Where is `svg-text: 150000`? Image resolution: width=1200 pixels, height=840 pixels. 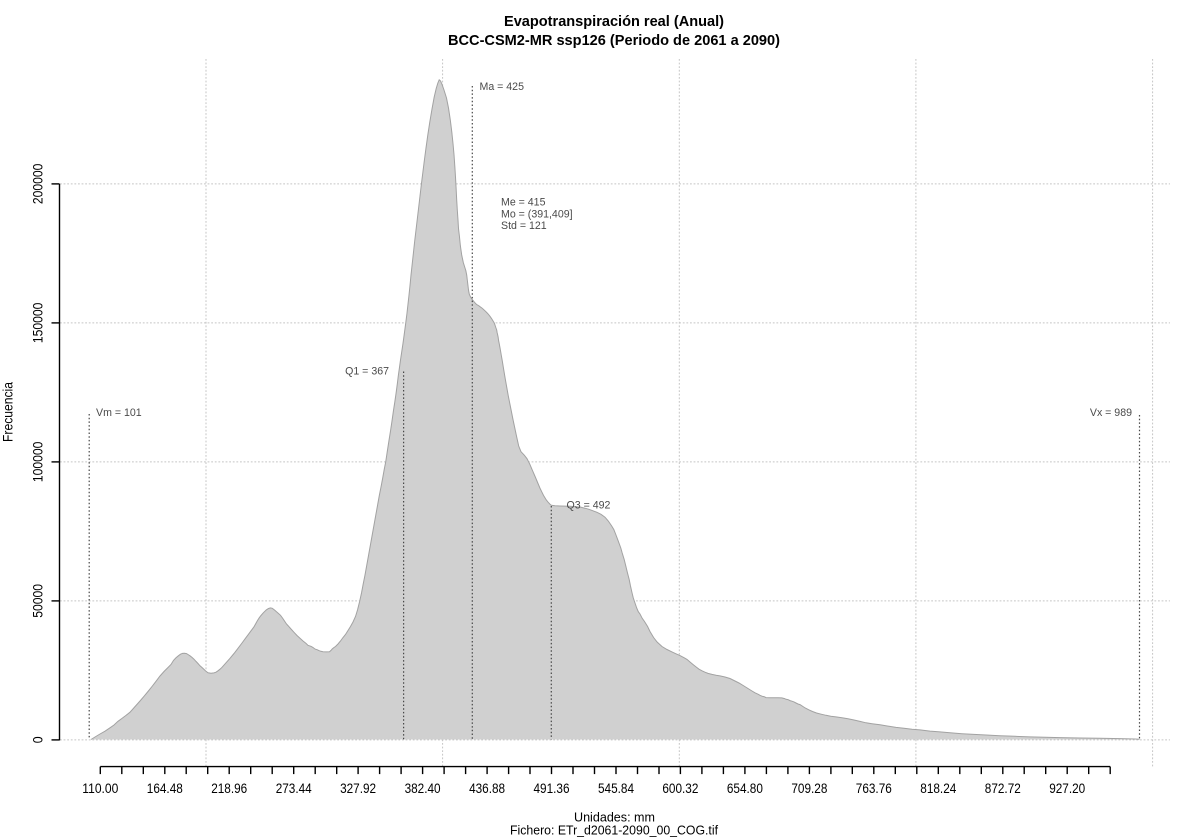 svg-text: 150000 is located at coordinates (38, 323).